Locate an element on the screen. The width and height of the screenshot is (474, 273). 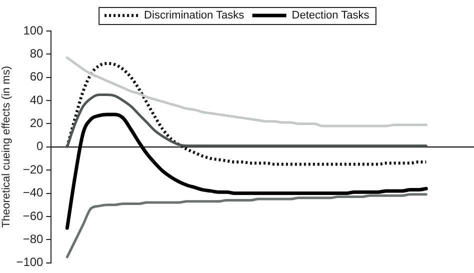
y-tick-label: 60 is located at coordinates (37, 77).